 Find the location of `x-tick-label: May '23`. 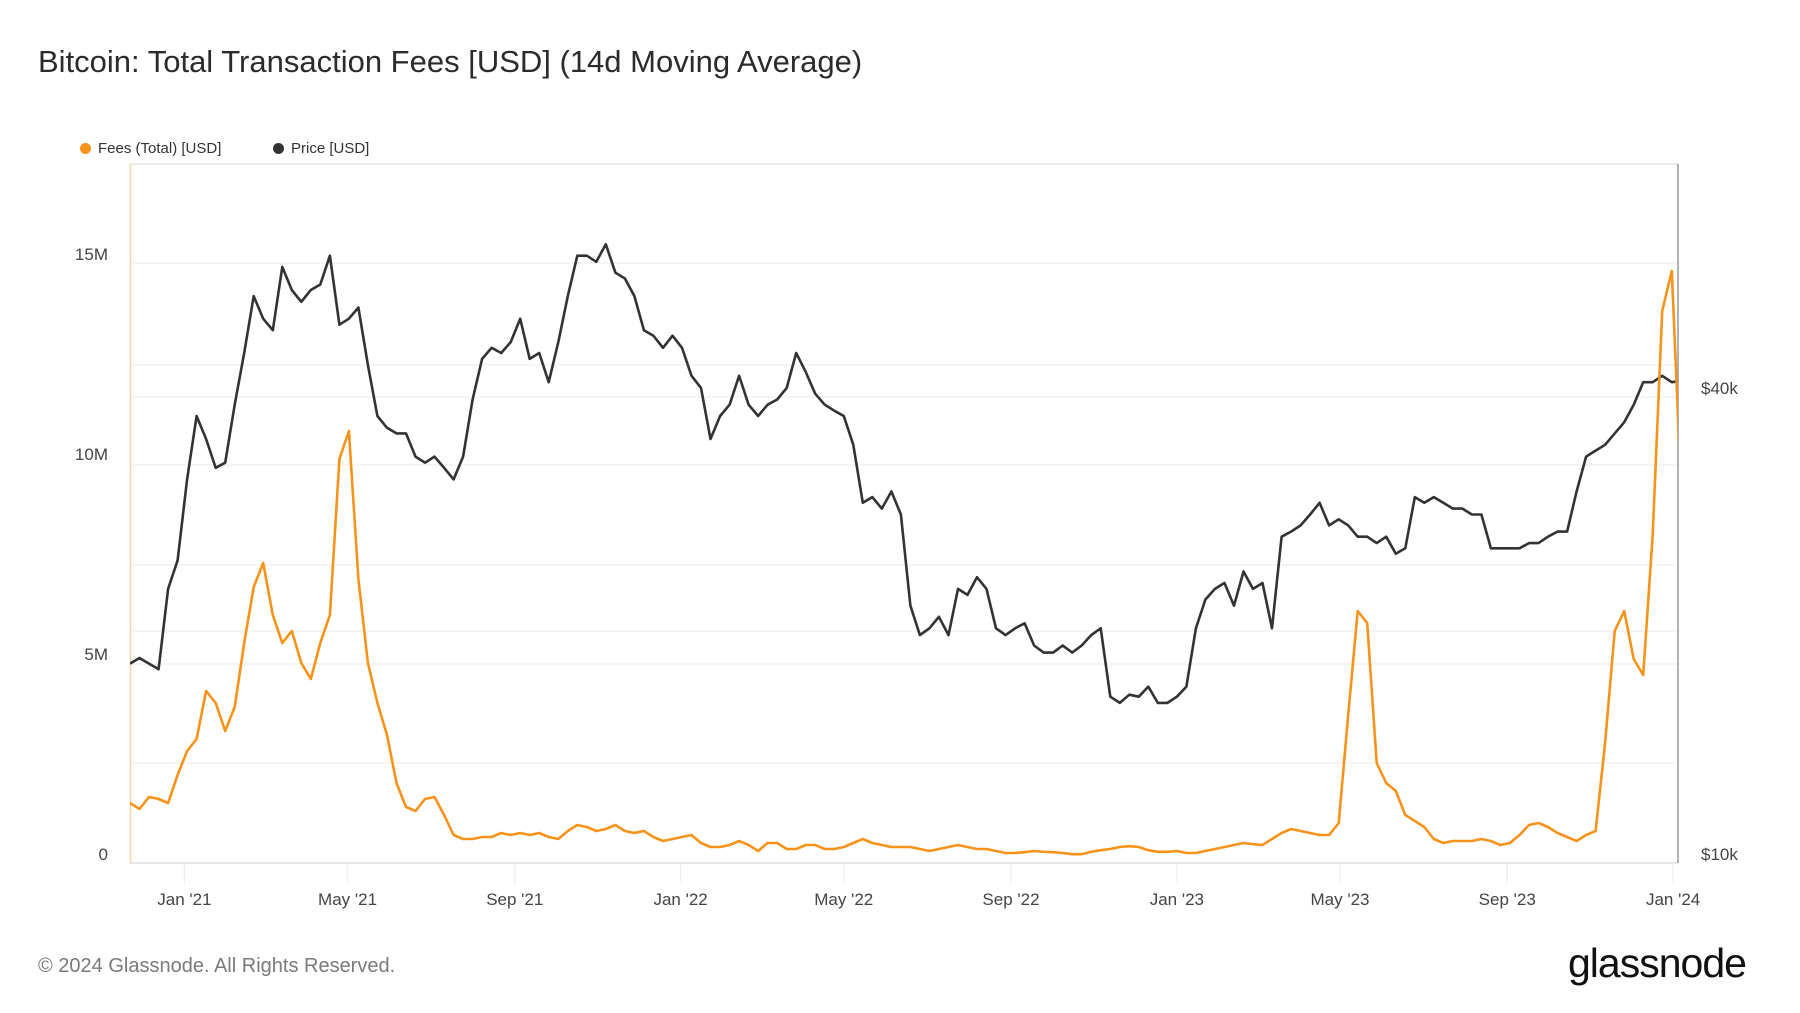

x-tick-label: May '23 is located at coordinates (1340, 899).